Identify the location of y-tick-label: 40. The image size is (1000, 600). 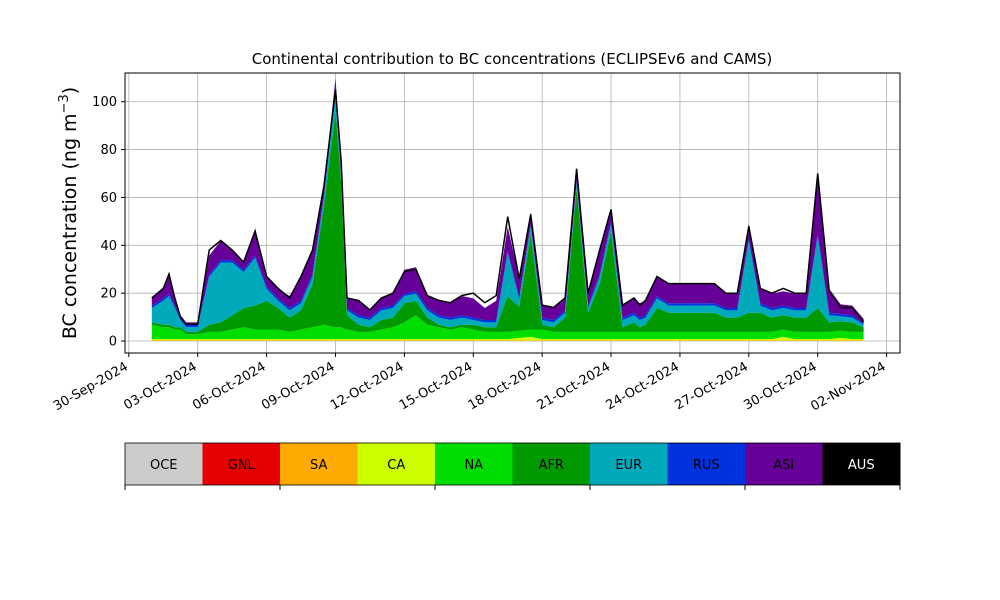
(108, 246).